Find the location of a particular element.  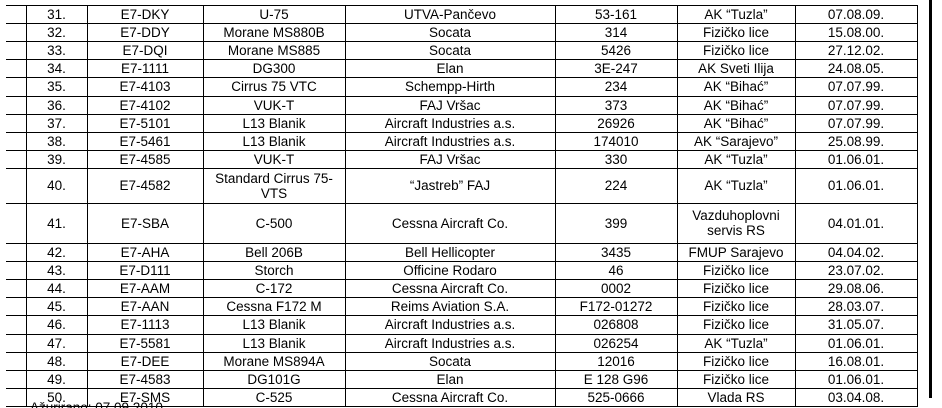

owner-cell: Vlada RS is located at coordinates (736, 397).